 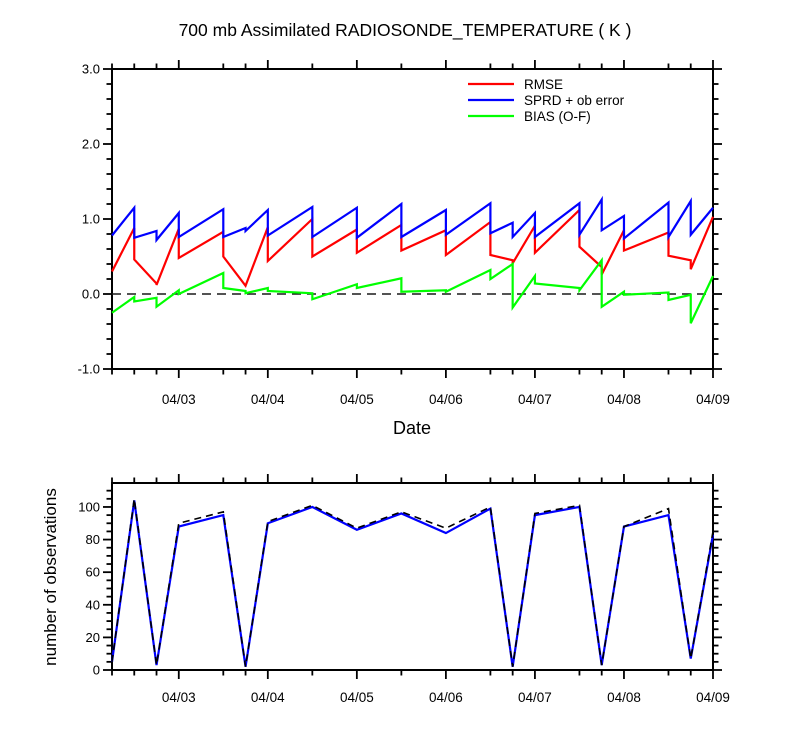 I want to click on y-tick-label: 20, so click(x=93, y=637).